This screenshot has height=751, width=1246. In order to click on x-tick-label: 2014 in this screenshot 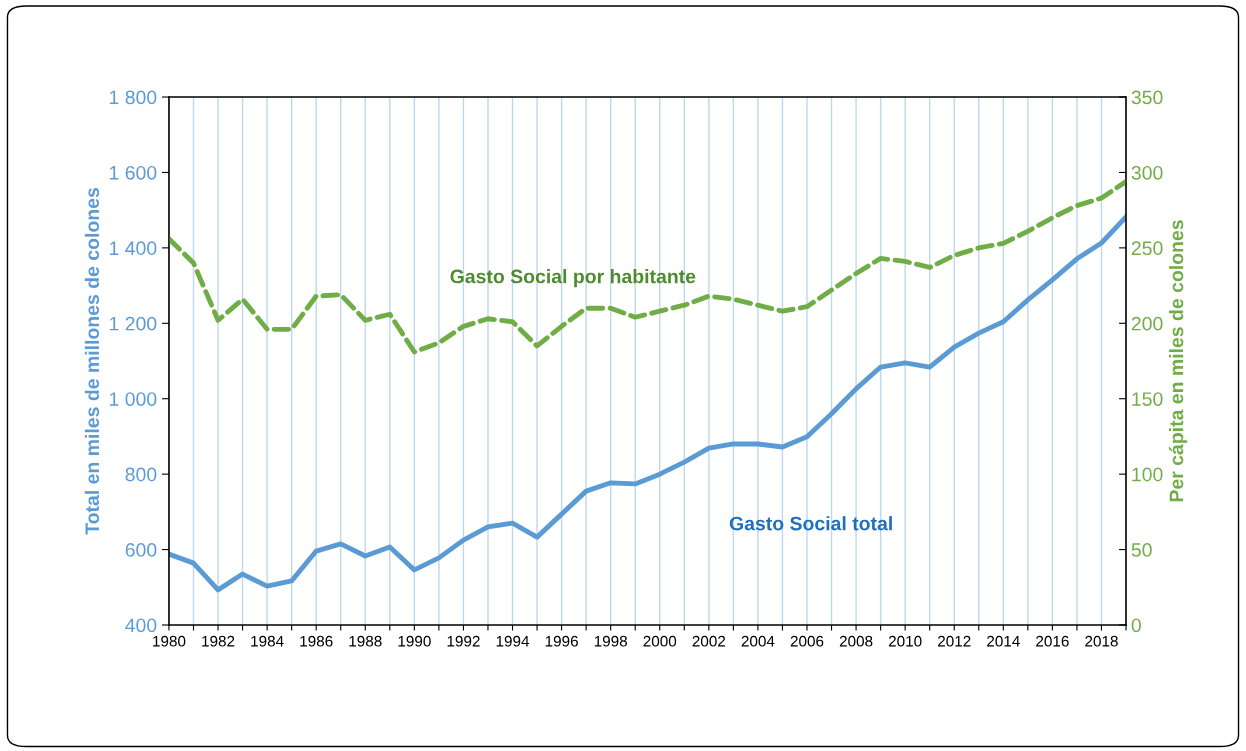, I will do `click(1003, 641)`.